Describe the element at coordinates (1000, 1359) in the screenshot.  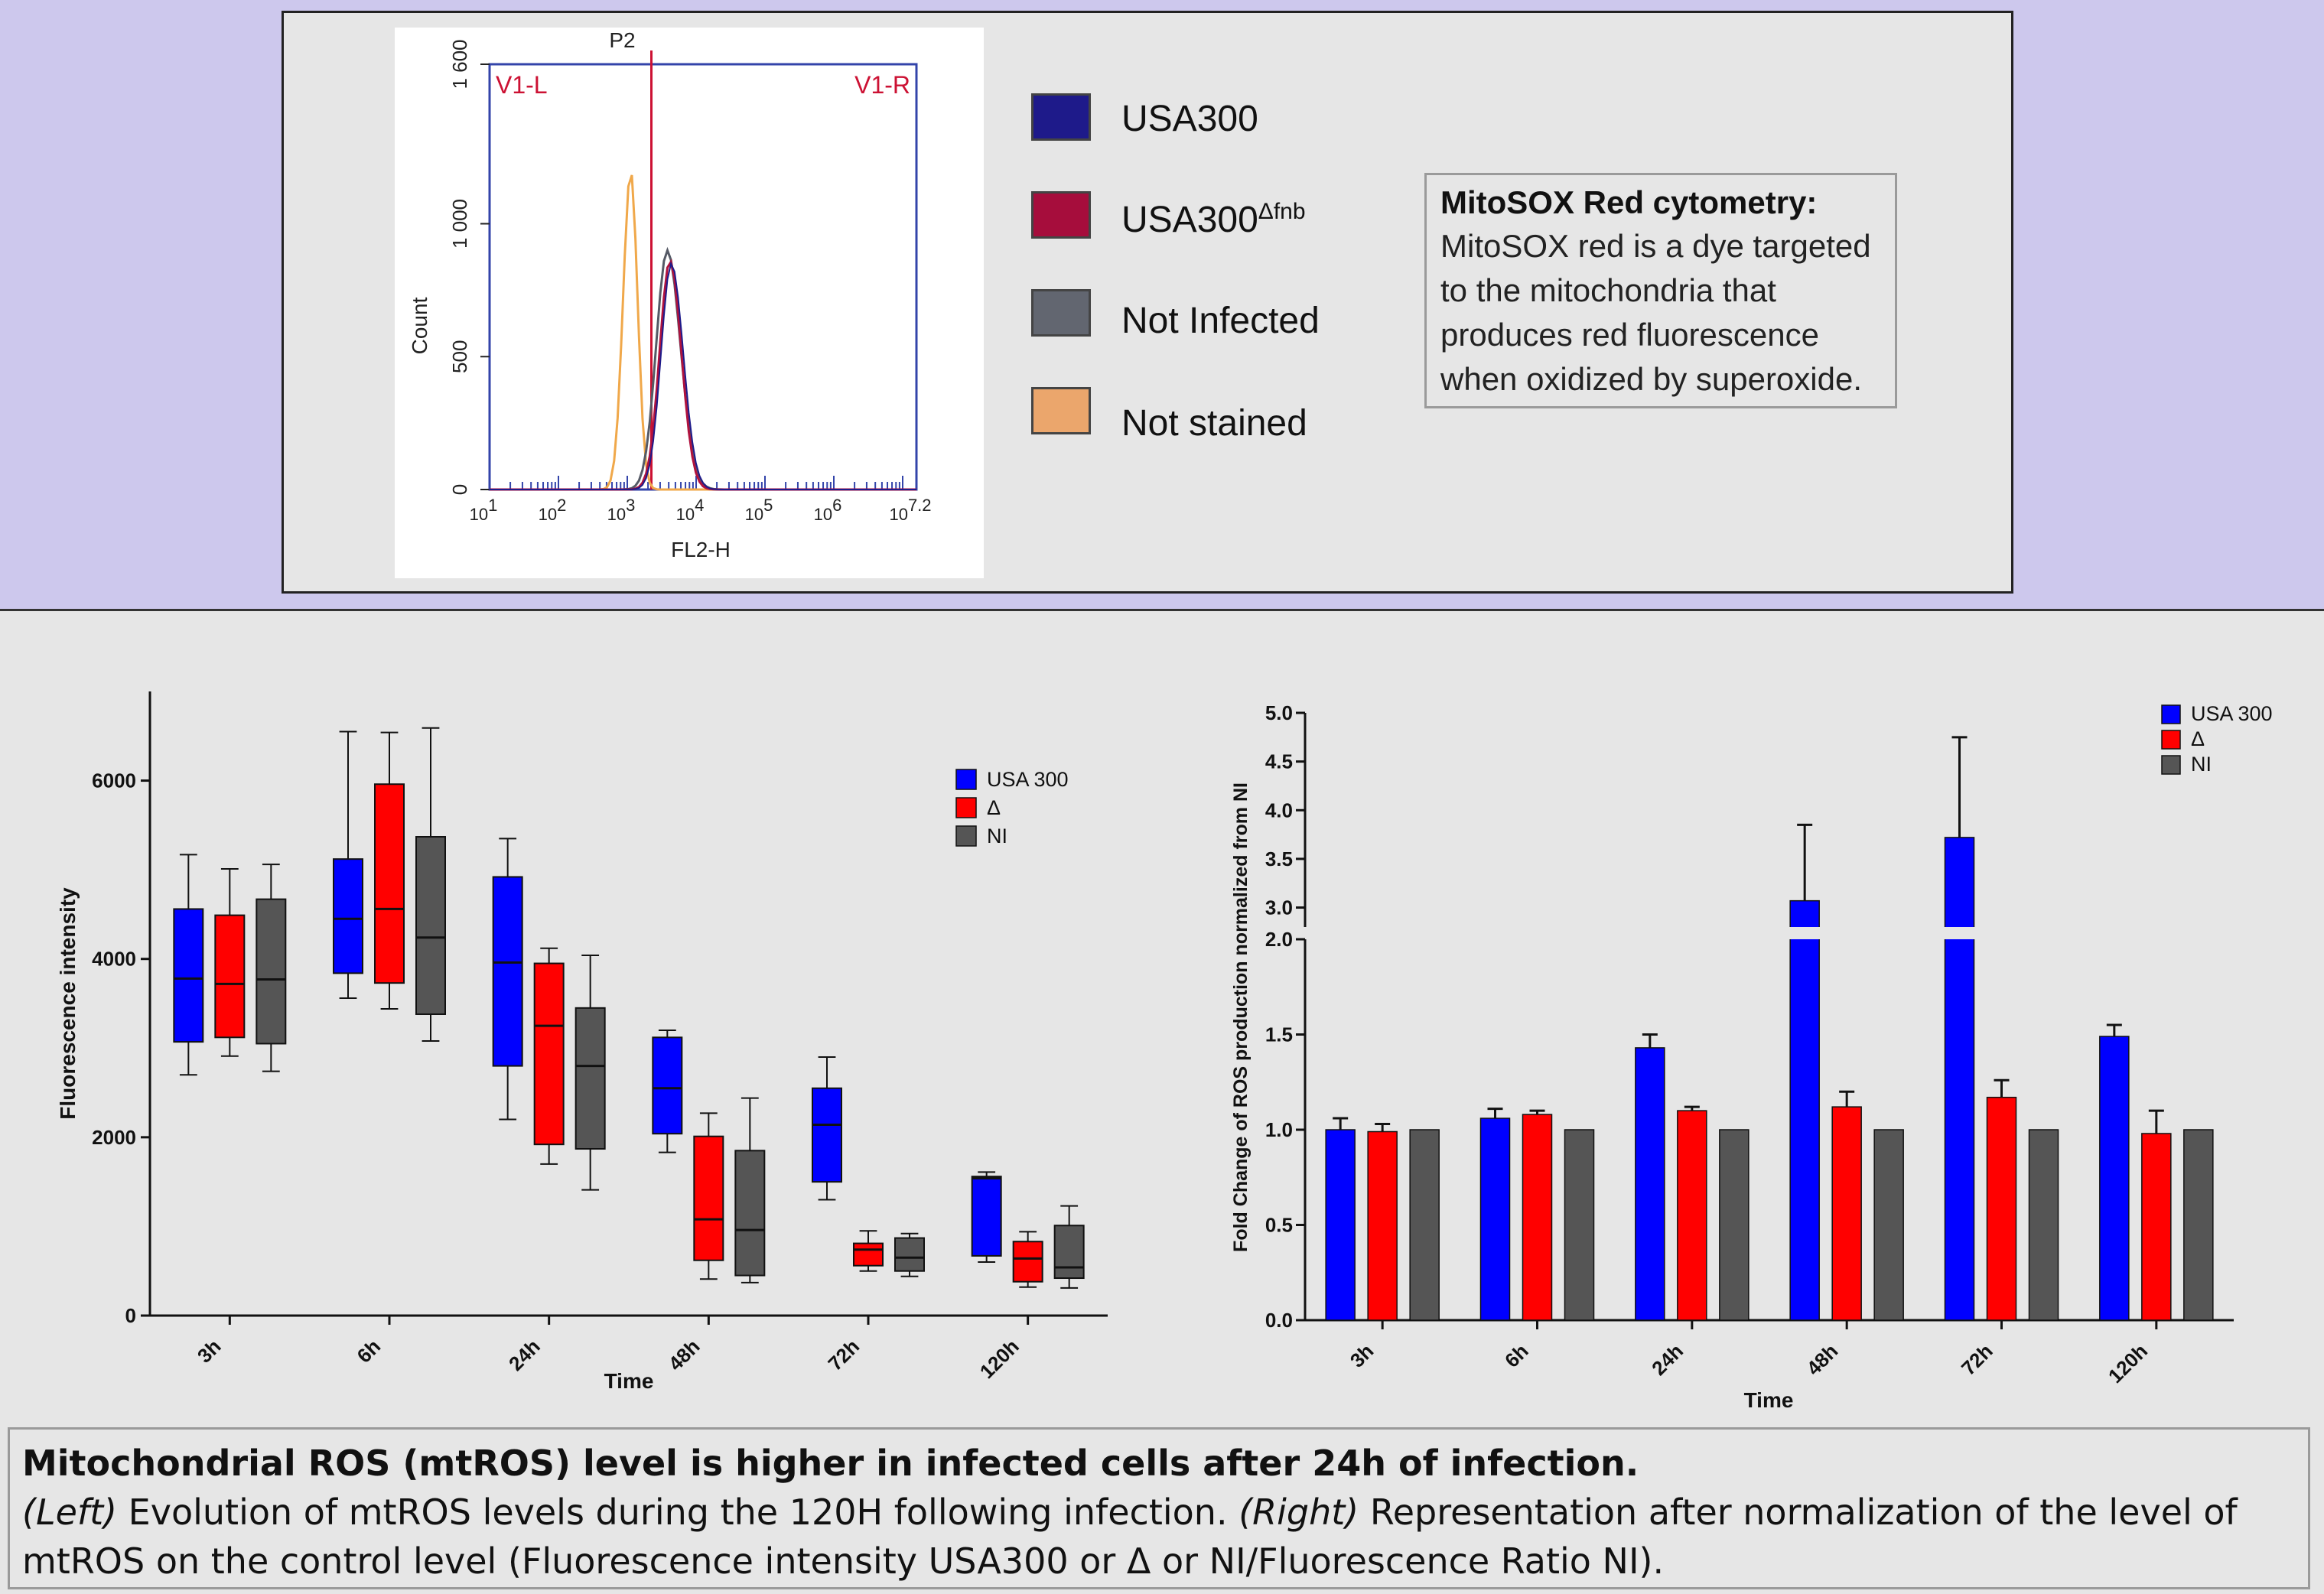
I see `box-x-tick-label: 120h` at that location.